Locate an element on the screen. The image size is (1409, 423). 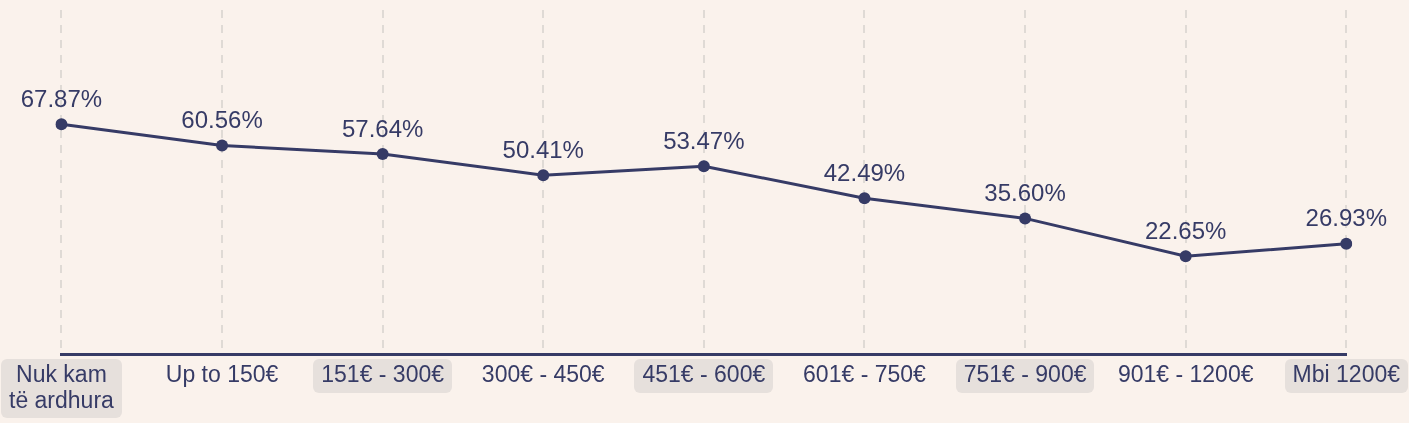
data-label: 22.65% is located at coordinates (1185, 230).